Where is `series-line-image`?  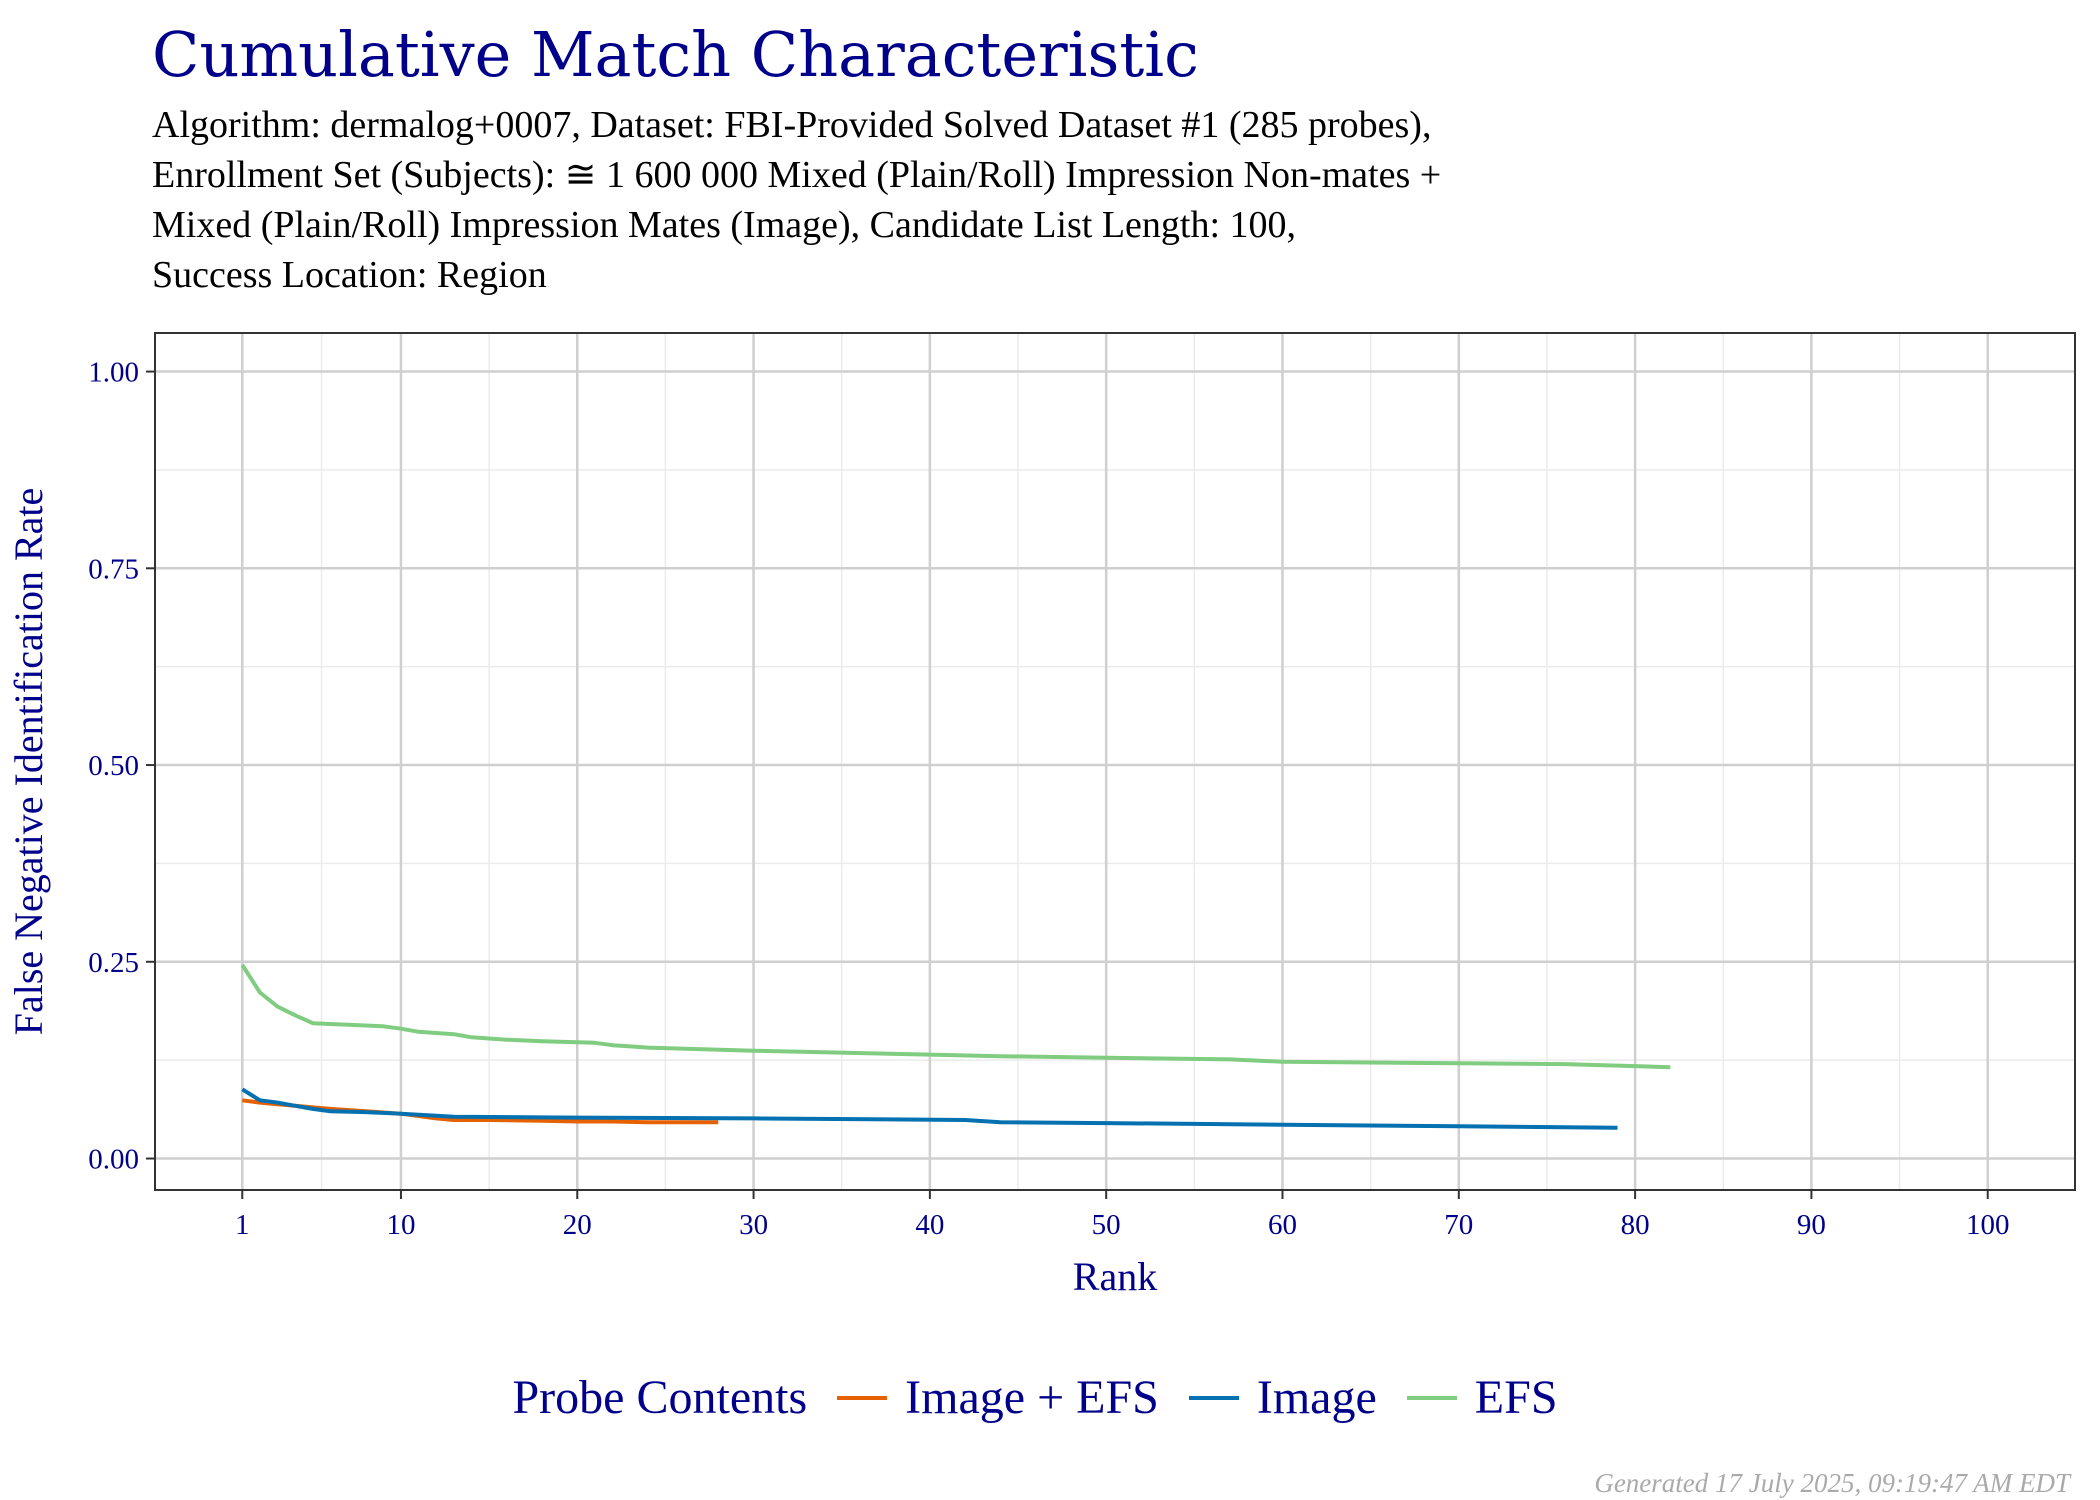 series-line-image is located at coordinates (929, 1108).